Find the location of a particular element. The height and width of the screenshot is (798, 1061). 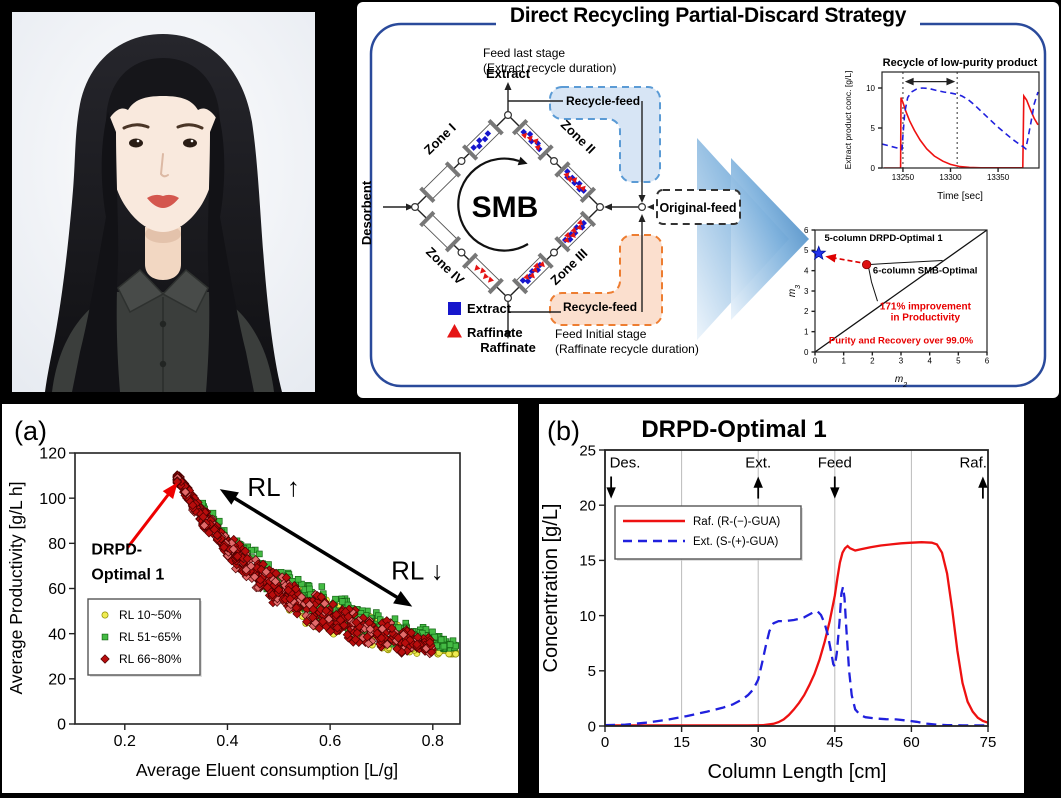

eye-highlight is located at coordinates (192, 141).